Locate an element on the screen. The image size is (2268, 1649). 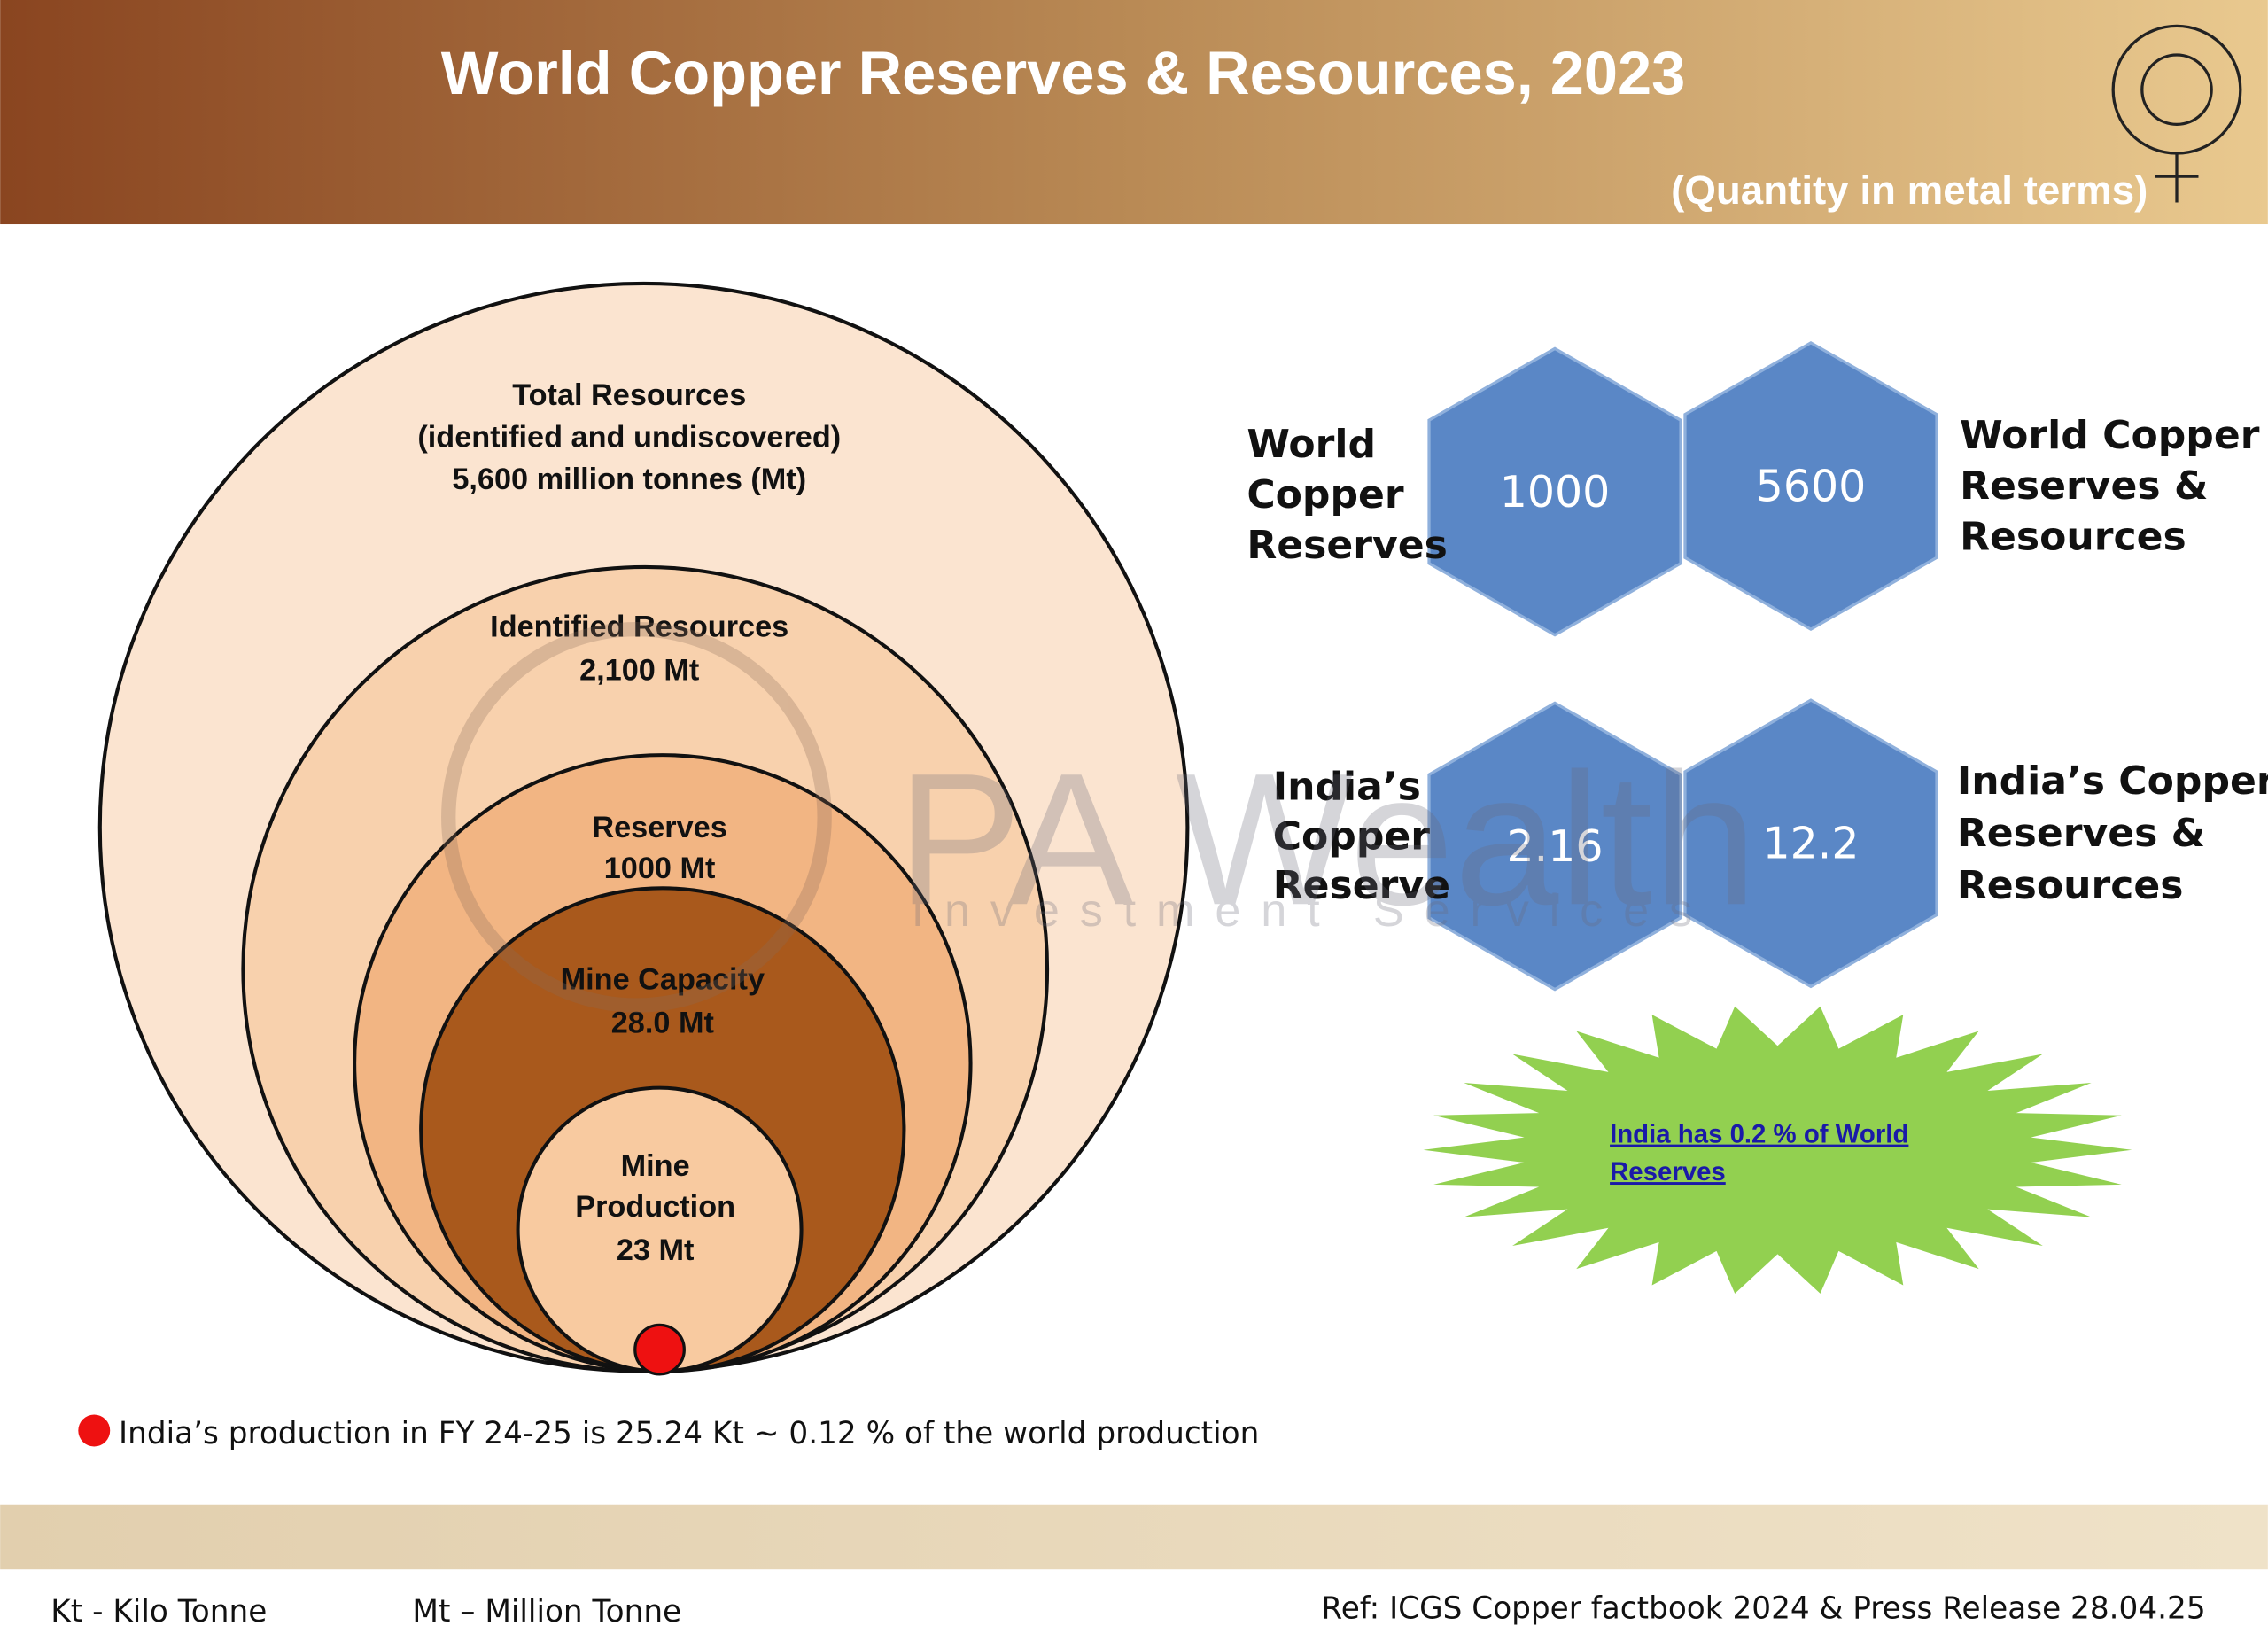
circle-label: (identified and undiscovered) is located at coordinates (629, 437).